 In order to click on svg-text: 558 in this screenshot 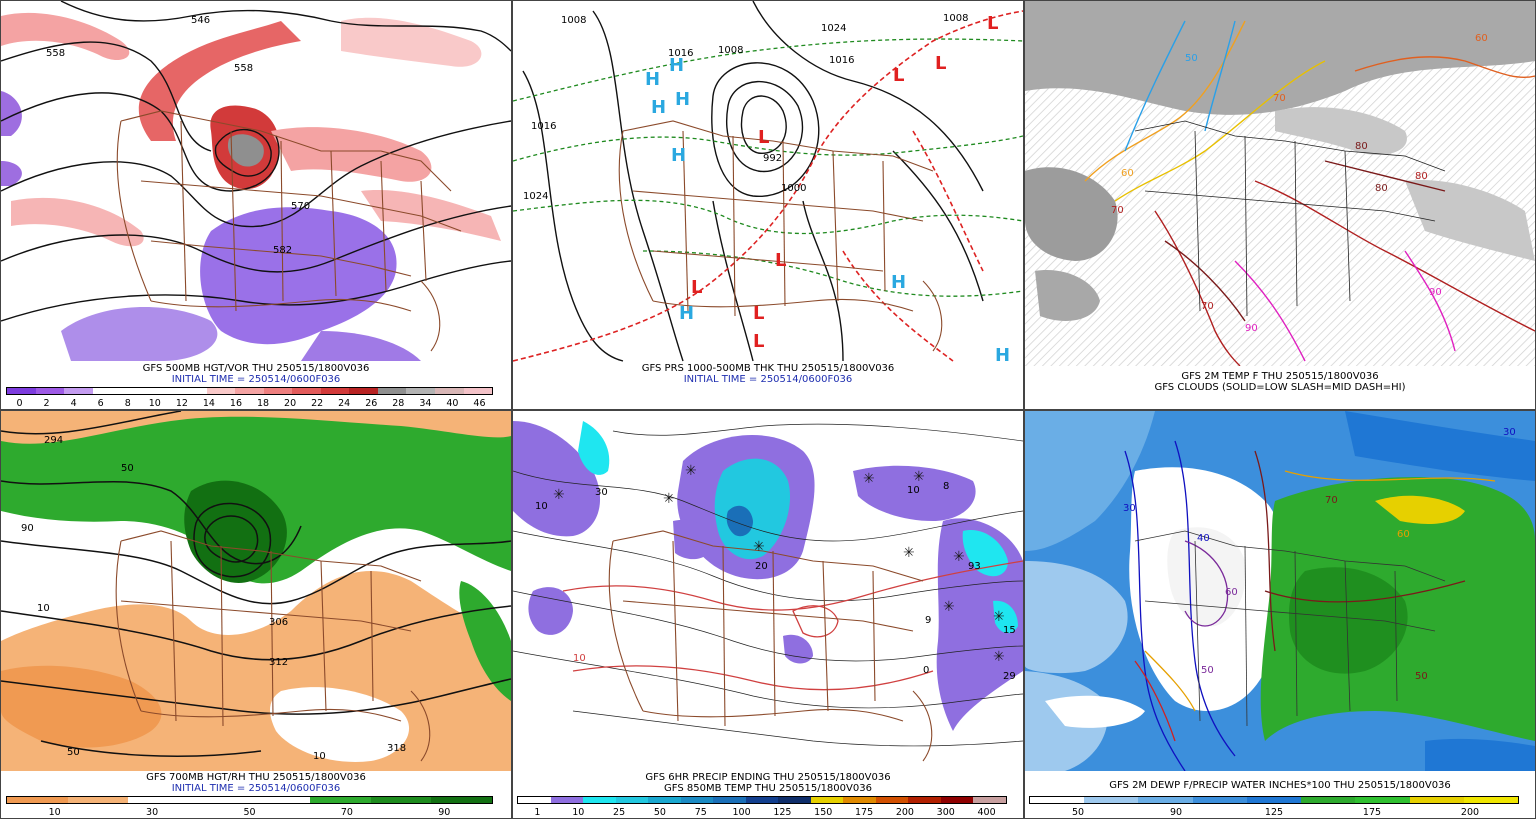, I will do `click(243, 68)`.